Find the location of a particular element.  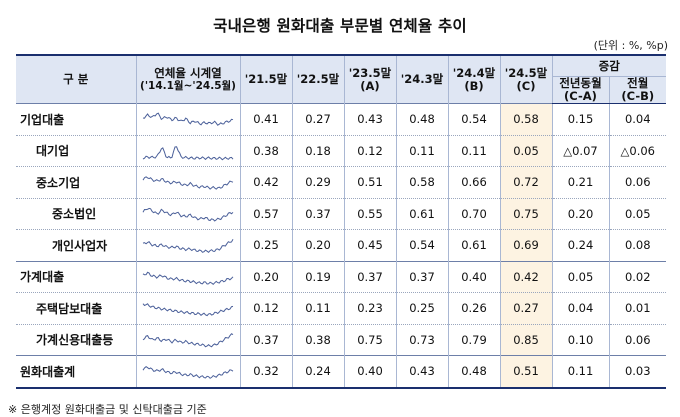

header-col-2105: '21.5말 is located at coordinates (265, 79).